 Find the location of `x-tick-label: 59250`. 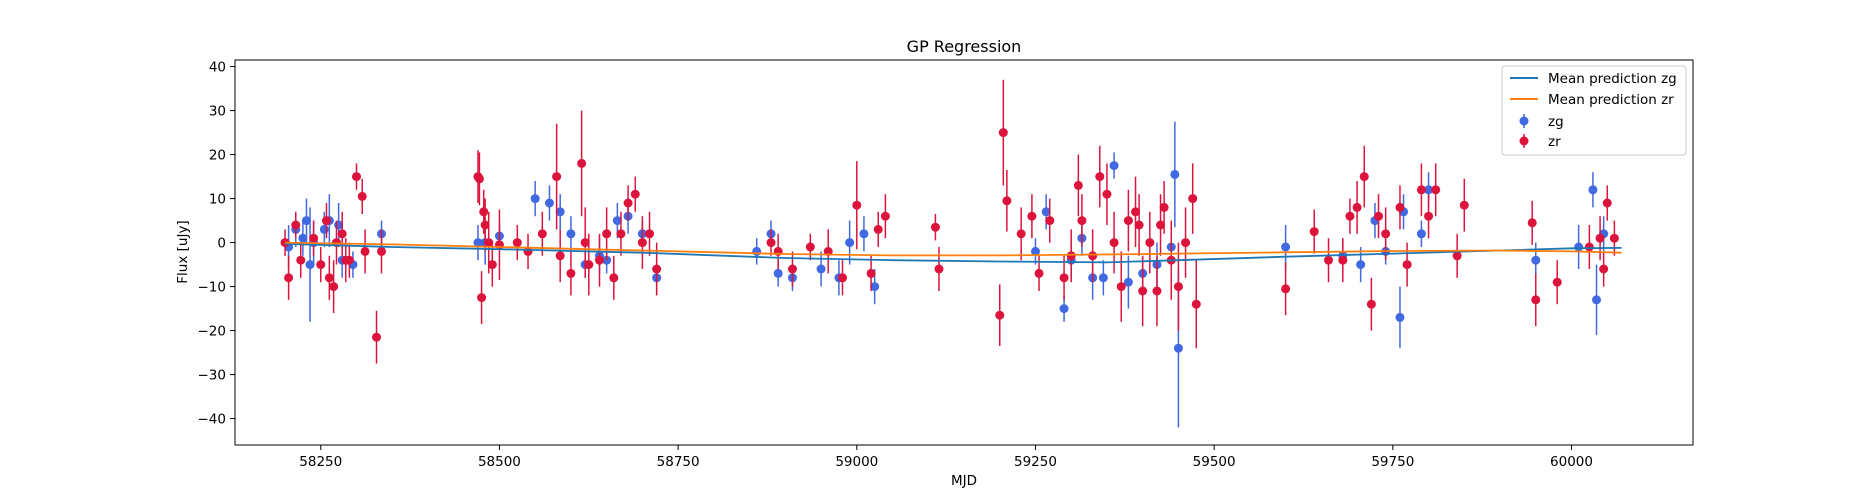

x-tick-label: 59250 is located at coordinates (1035, 462).